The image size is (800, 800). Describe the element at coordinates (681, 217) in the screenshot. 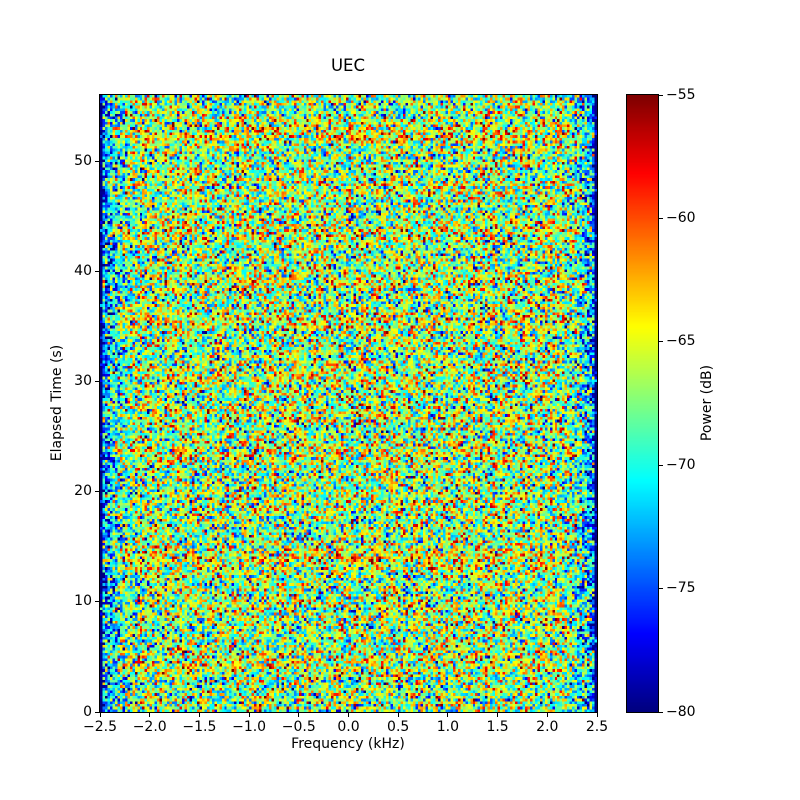

I see `colorbar-tick-label: −60` at that location.